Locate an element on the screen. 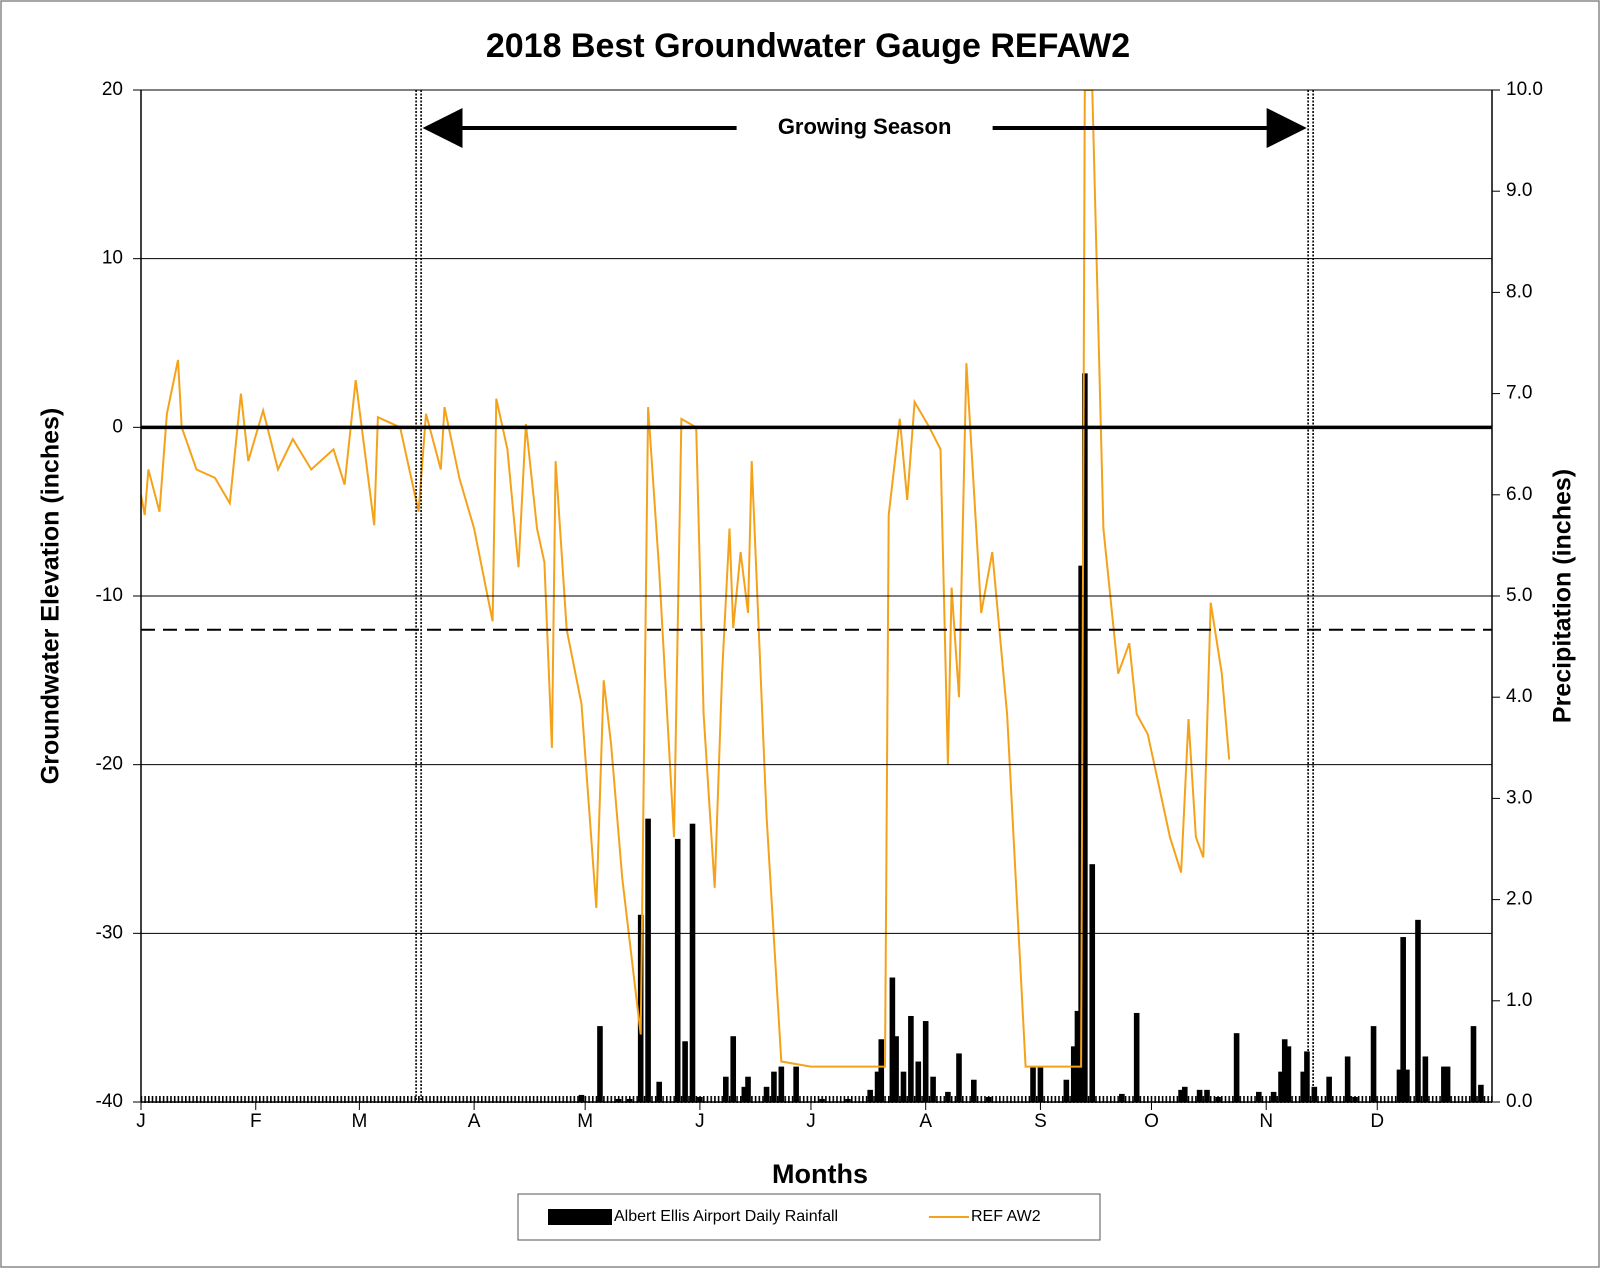 The width and height of the screenshot is (1600, 1268). legend is located at coordinates (809, 1217).